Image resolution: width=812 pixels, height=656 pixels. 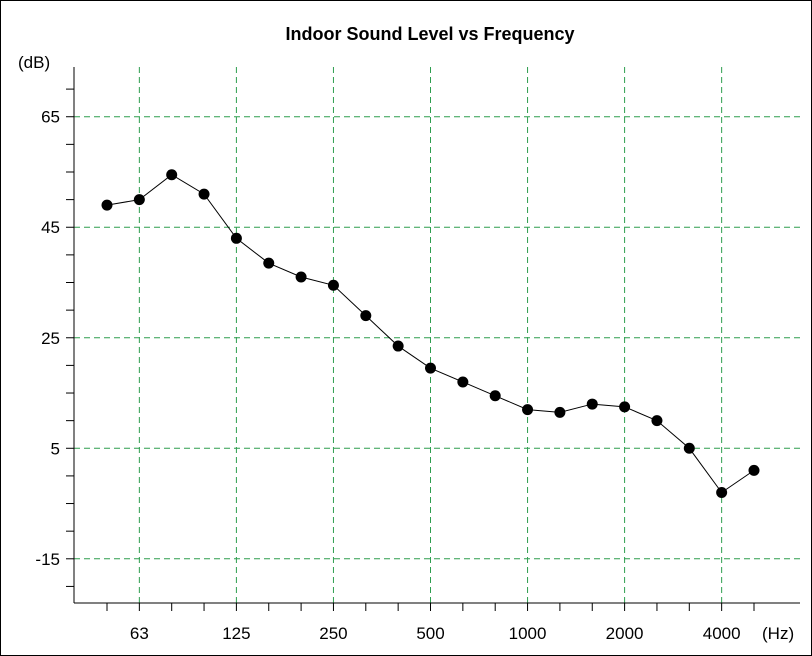 What do you see at coordinates (139, 633) in the screenshot?
I see `x-tick-label: 63` at bounding box center [139, 633].